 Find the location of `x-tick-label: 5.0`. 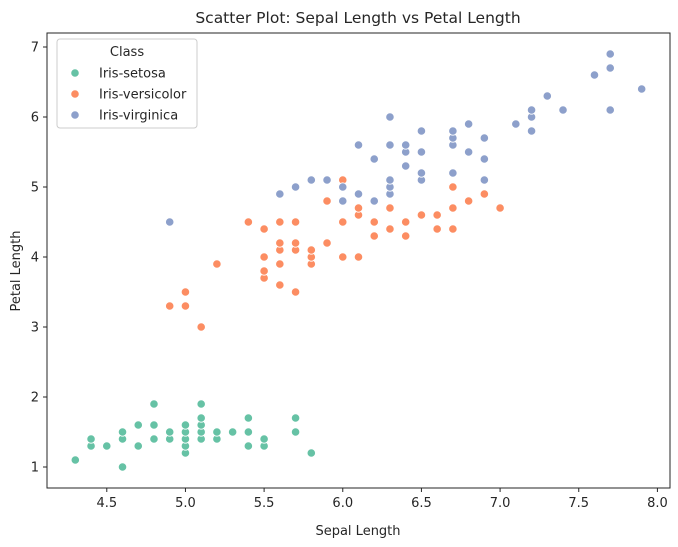

x-tick-label: 5.0 is located at coordinates (185, 503).